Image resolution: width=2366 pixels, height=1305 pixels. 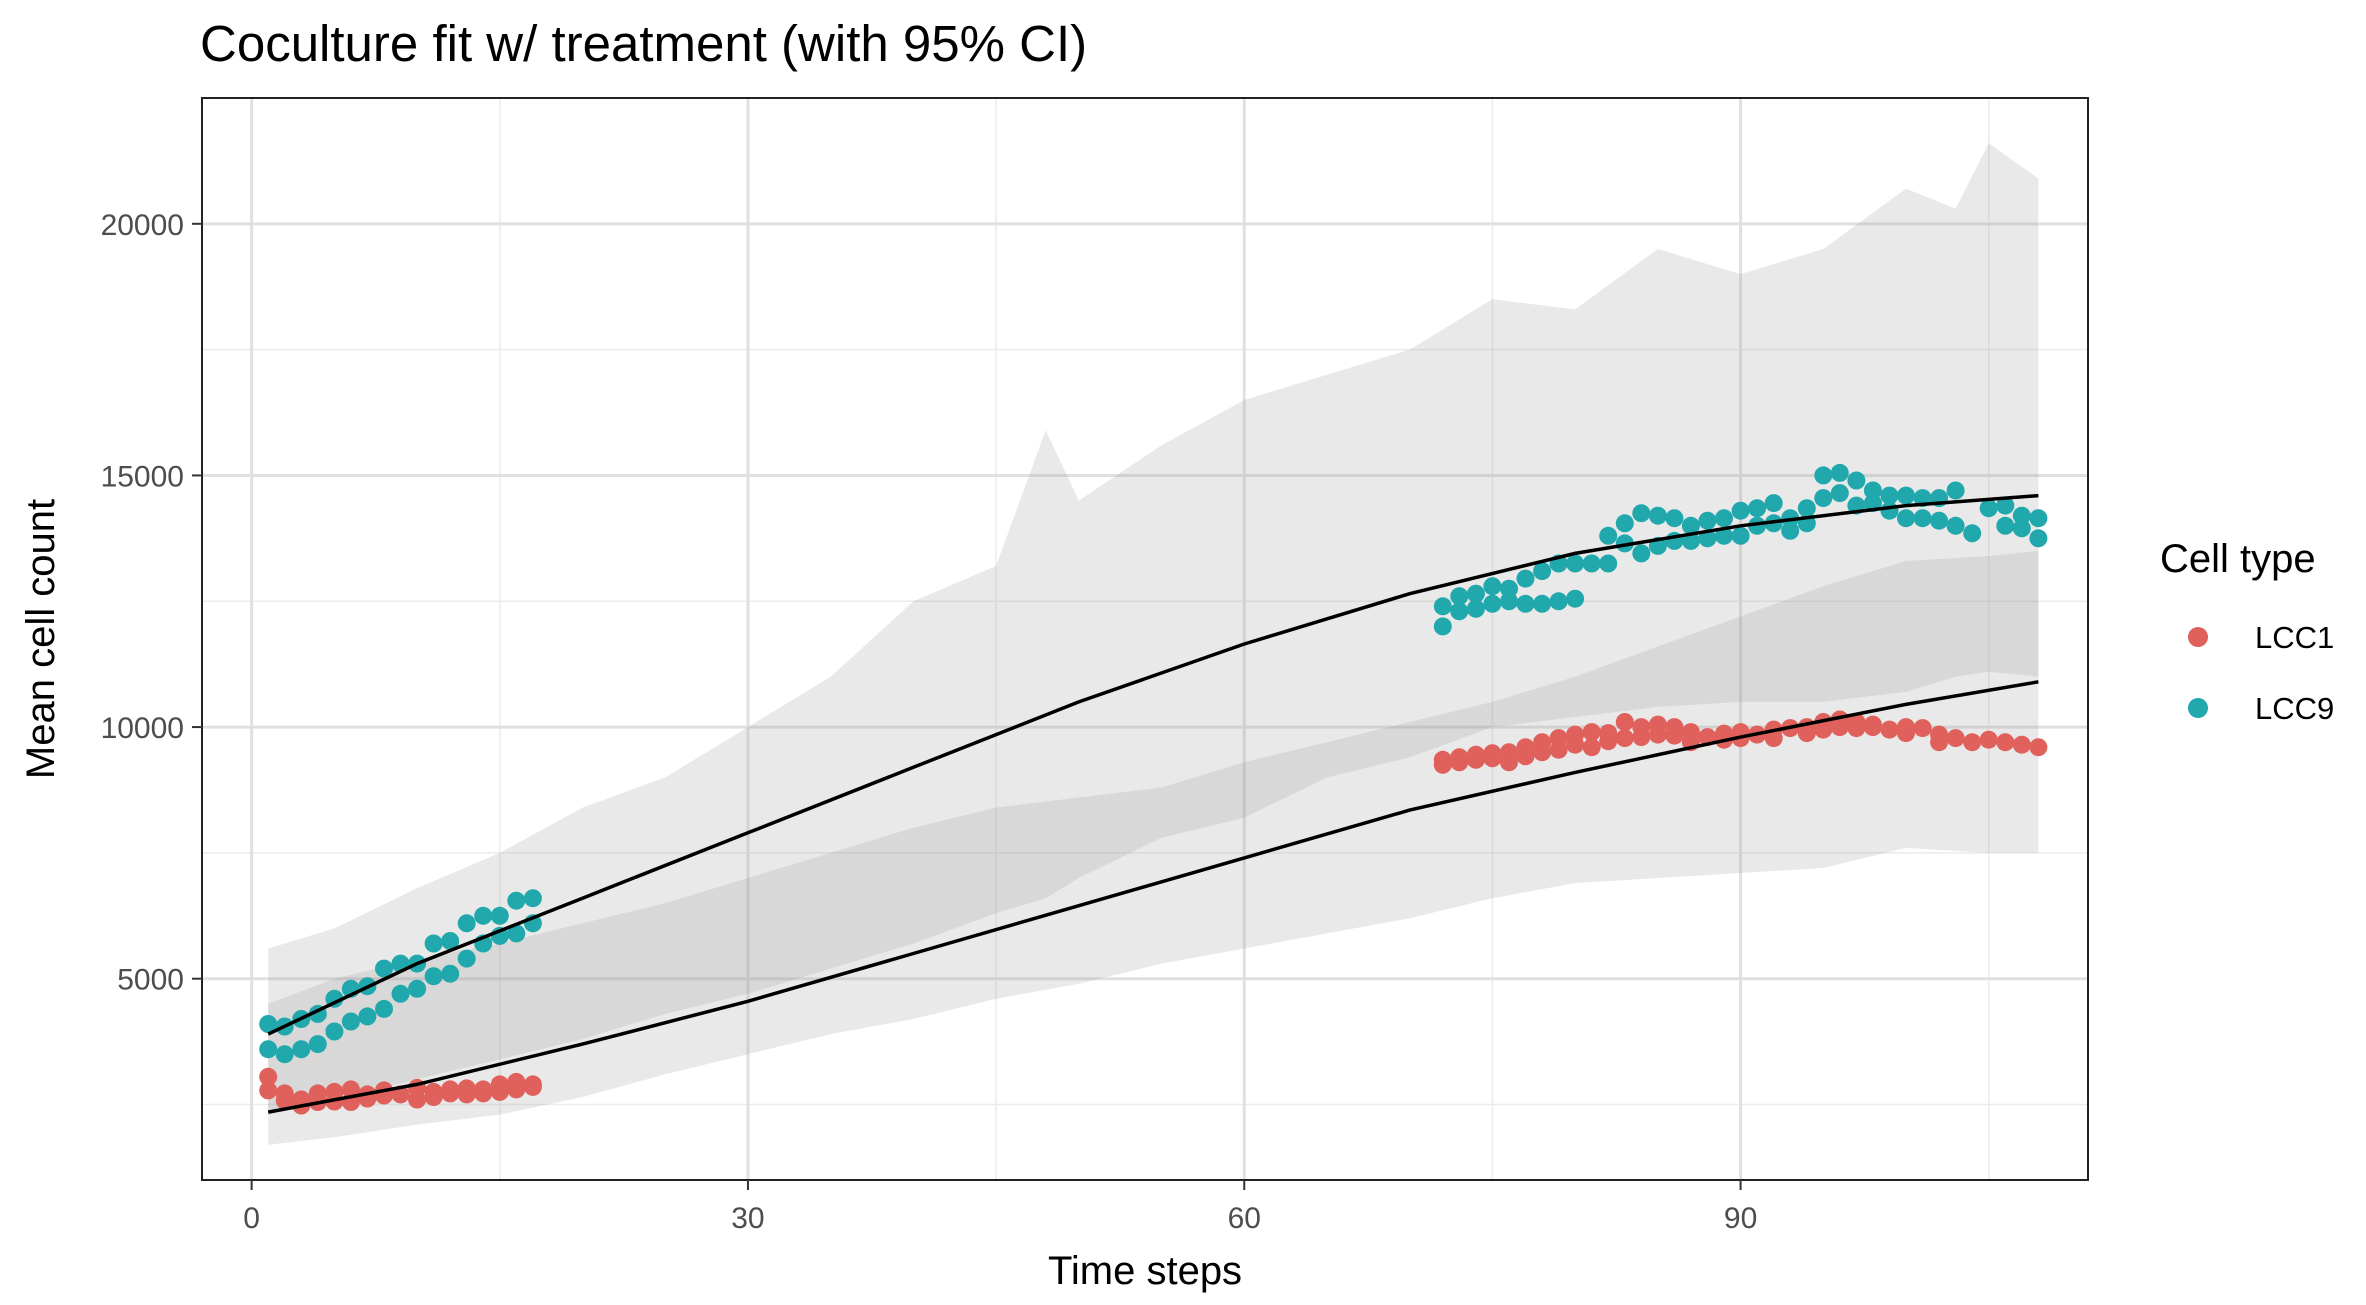 I want to click on legend-label-lcc1: LCC1, so click(x=2294, y=637).